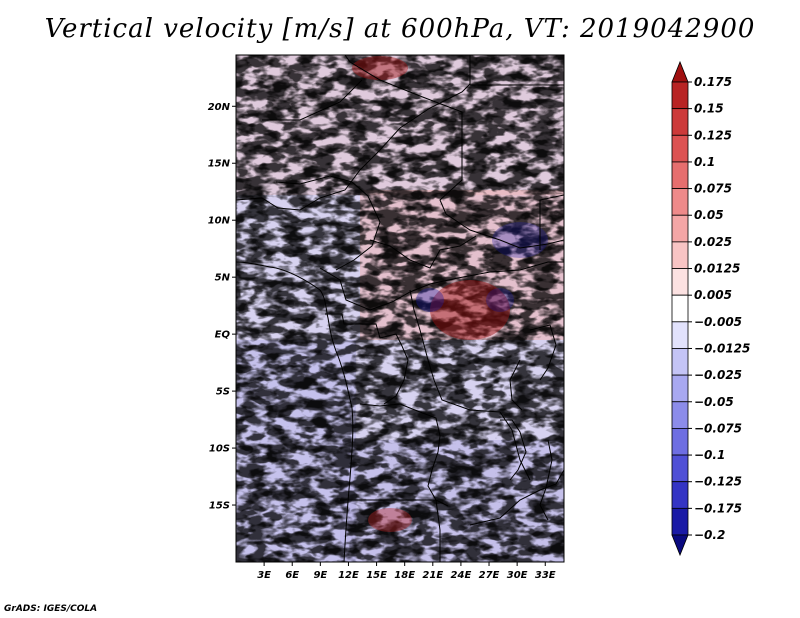 This screenshot has height=618, width=800. Describe the element at coordinates (713, 242) in the screenshot. I see `colorbar-label: 0.025` at that location.